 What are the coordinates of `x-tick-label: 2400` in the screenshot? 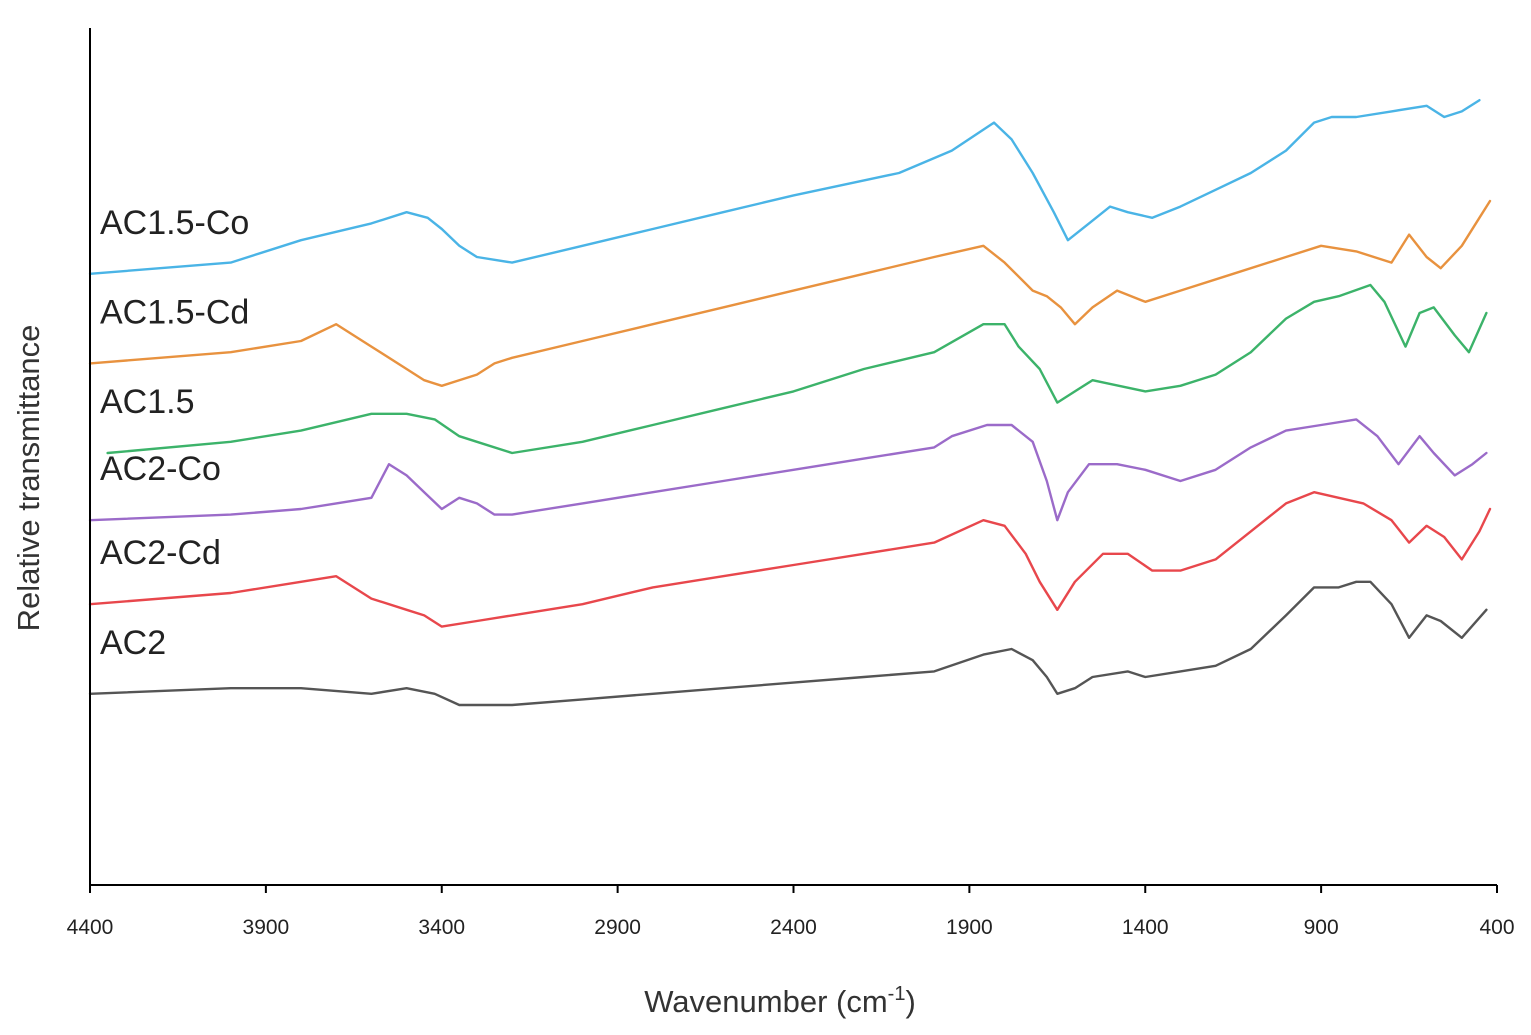 It's located at (793, 927).